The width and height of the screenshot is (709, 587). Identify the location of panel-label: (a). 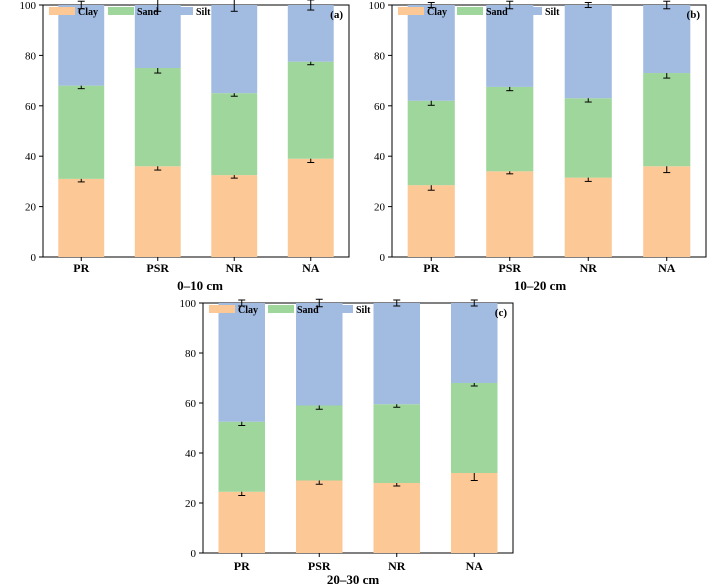
(336, 15).